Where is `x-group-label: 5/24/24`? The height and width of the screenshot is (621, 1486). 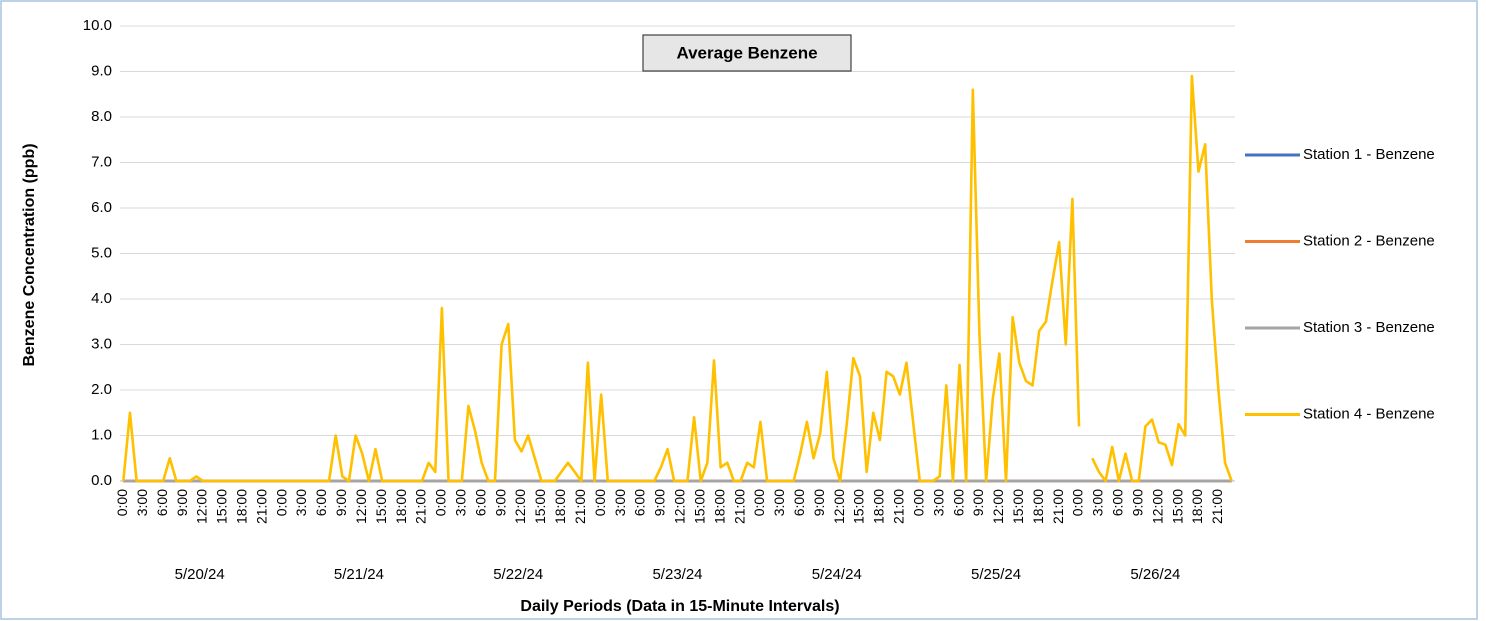
x-group-label: 5/24/24 is located at coordinates (837, 574).